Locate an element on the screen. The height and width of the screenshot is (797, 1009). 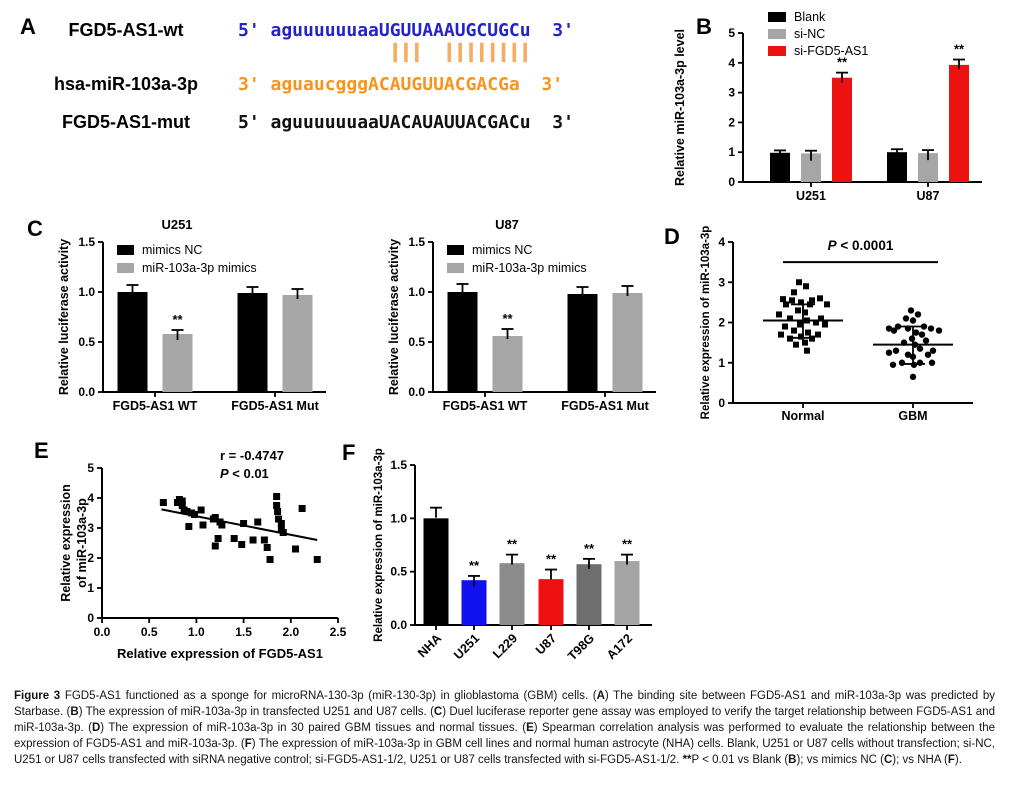
panel-label-c: C is located at coordinates (35, 228).